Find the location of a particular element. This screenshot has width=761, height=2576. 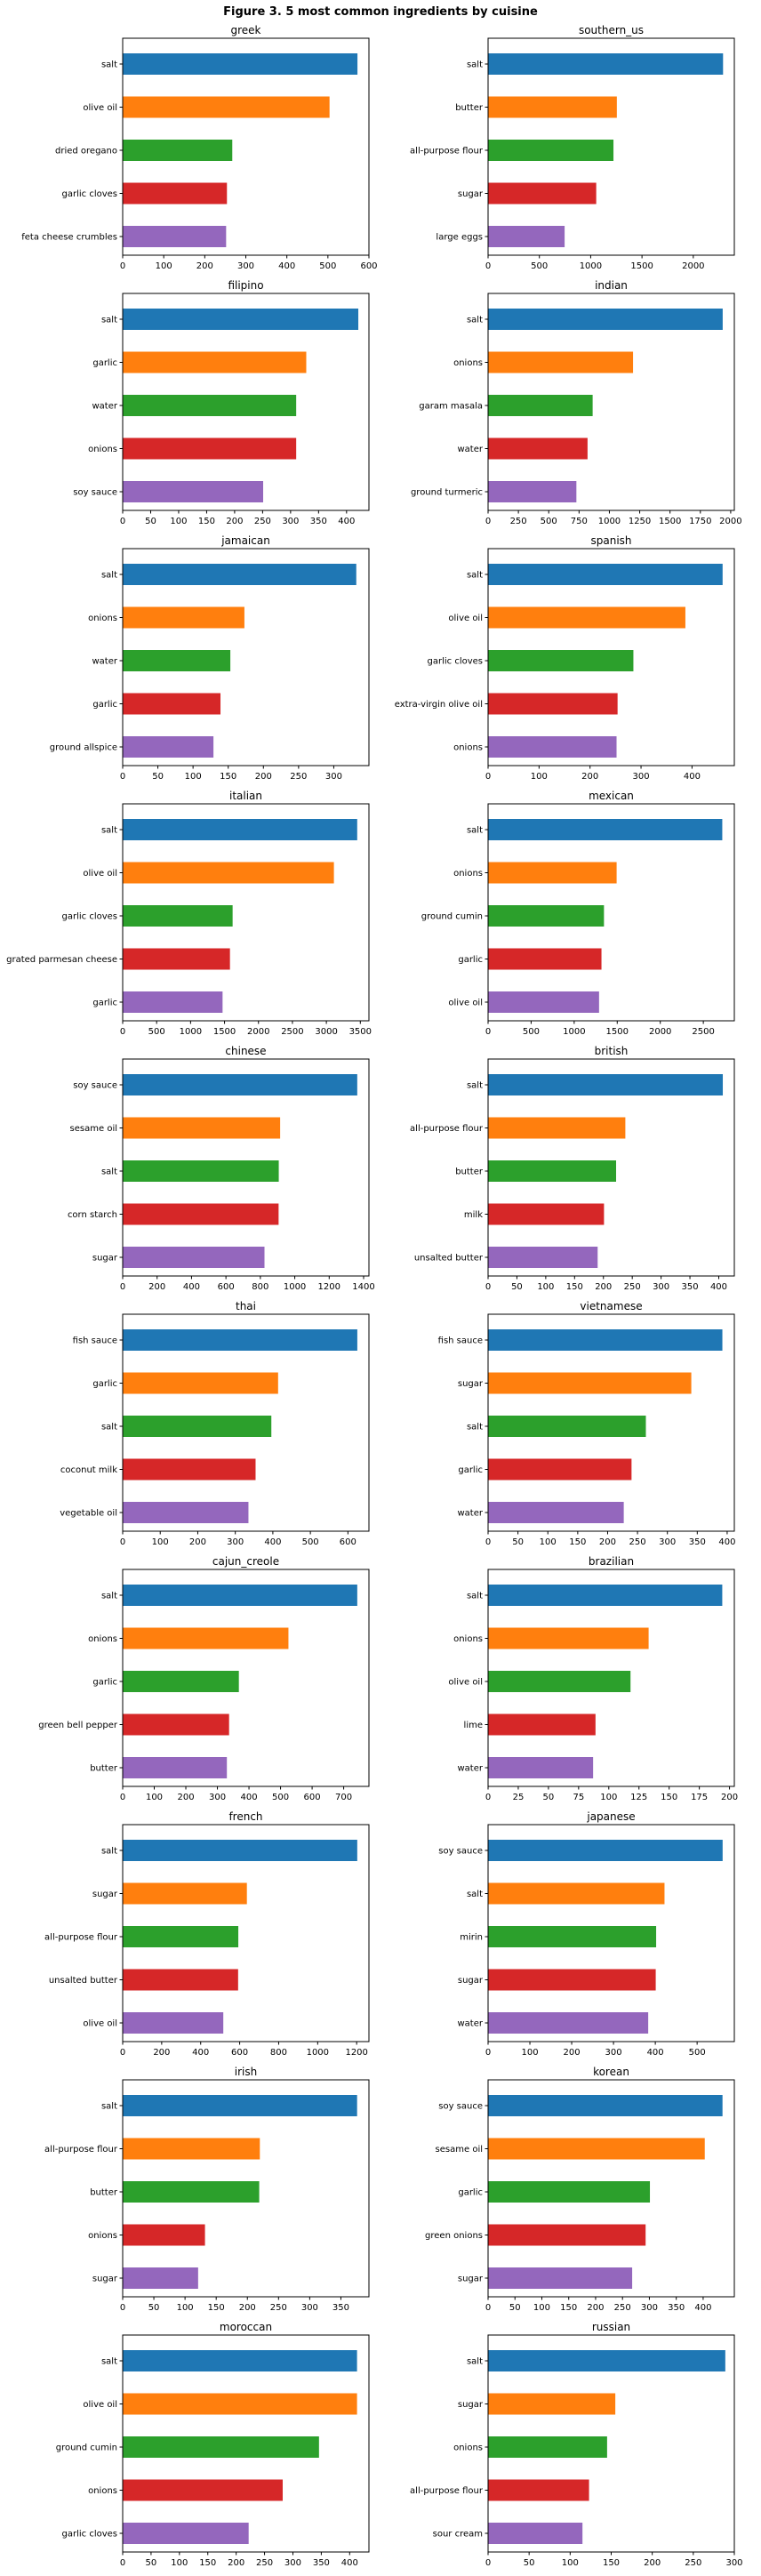

y-tick-label: garlic is located at coordinates (470, 1470).